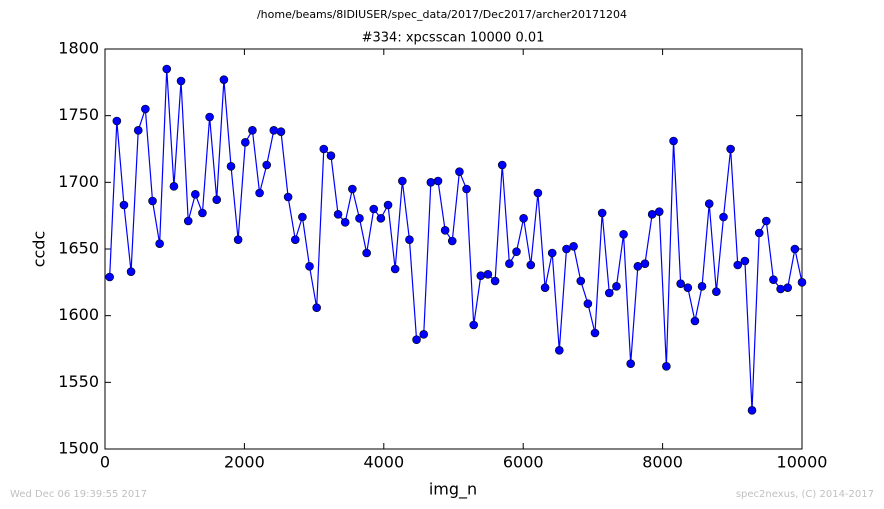 The height and width of the screenshot is (509, 884). Describe the element at coordinates (802, 462) in the screenshot. I see `x-tick-label: 10000` at that location.